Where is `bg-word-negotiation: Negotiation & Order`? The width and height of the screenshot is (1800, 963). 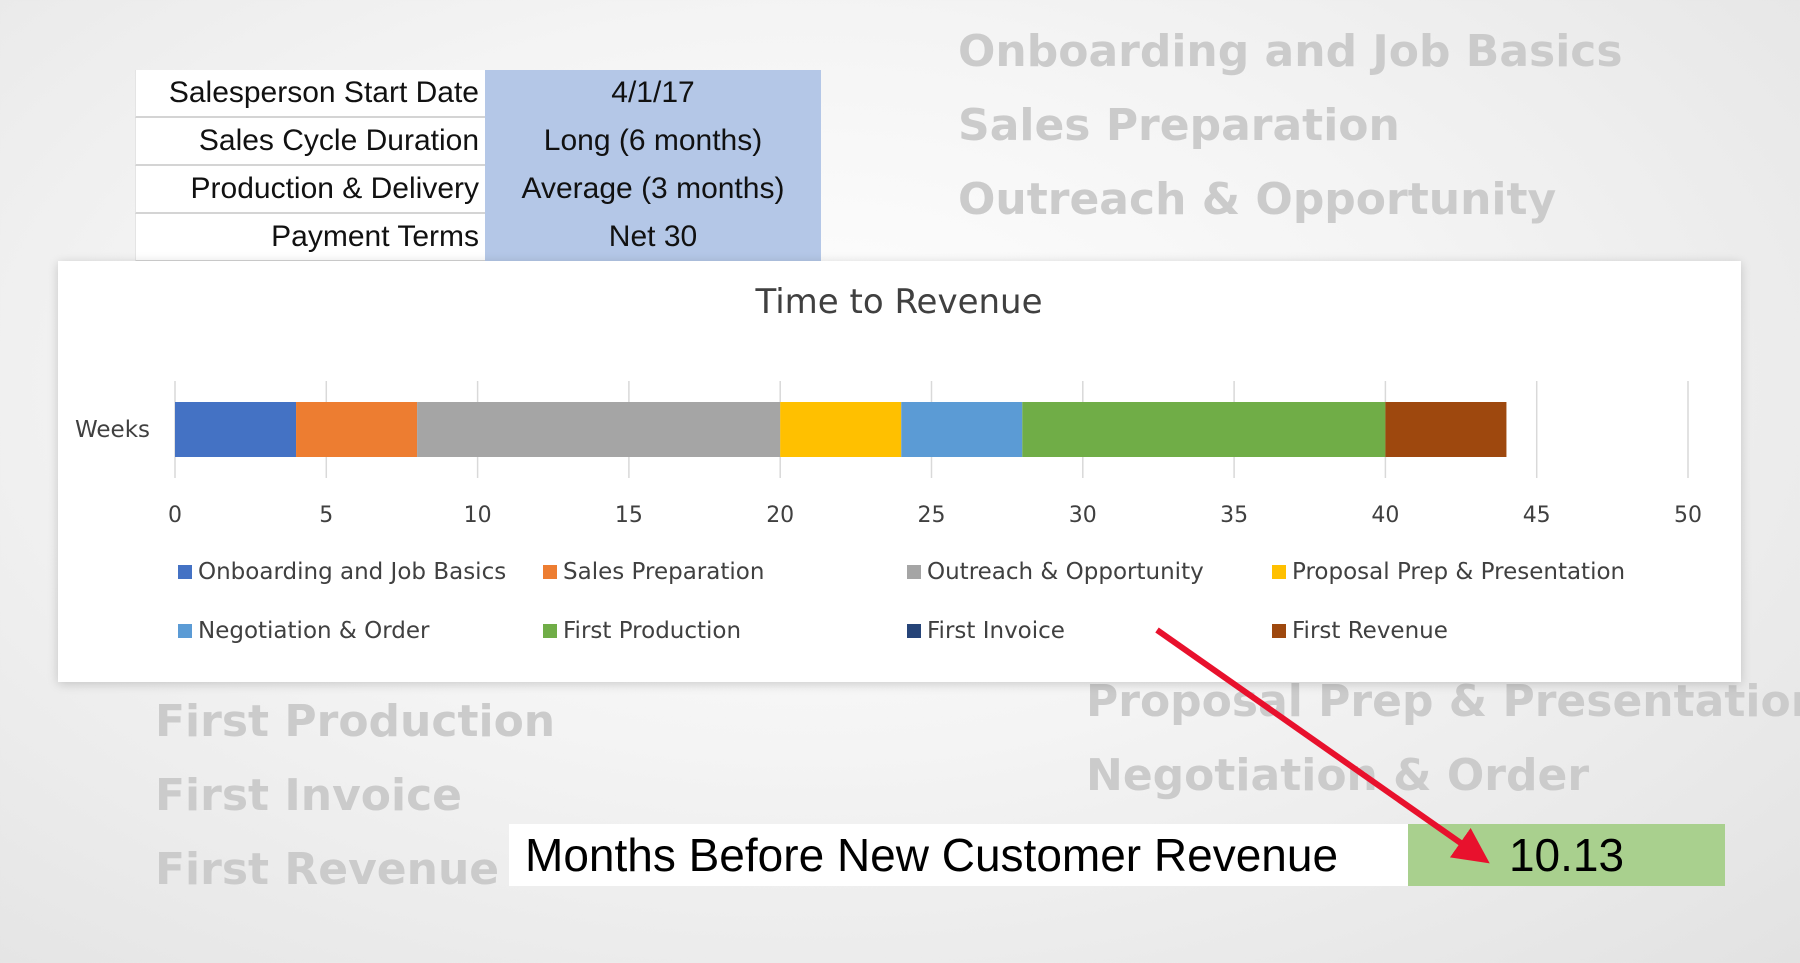
bg-word-negotiation: Negotiation & Order is located at coordinates (1338, 775).